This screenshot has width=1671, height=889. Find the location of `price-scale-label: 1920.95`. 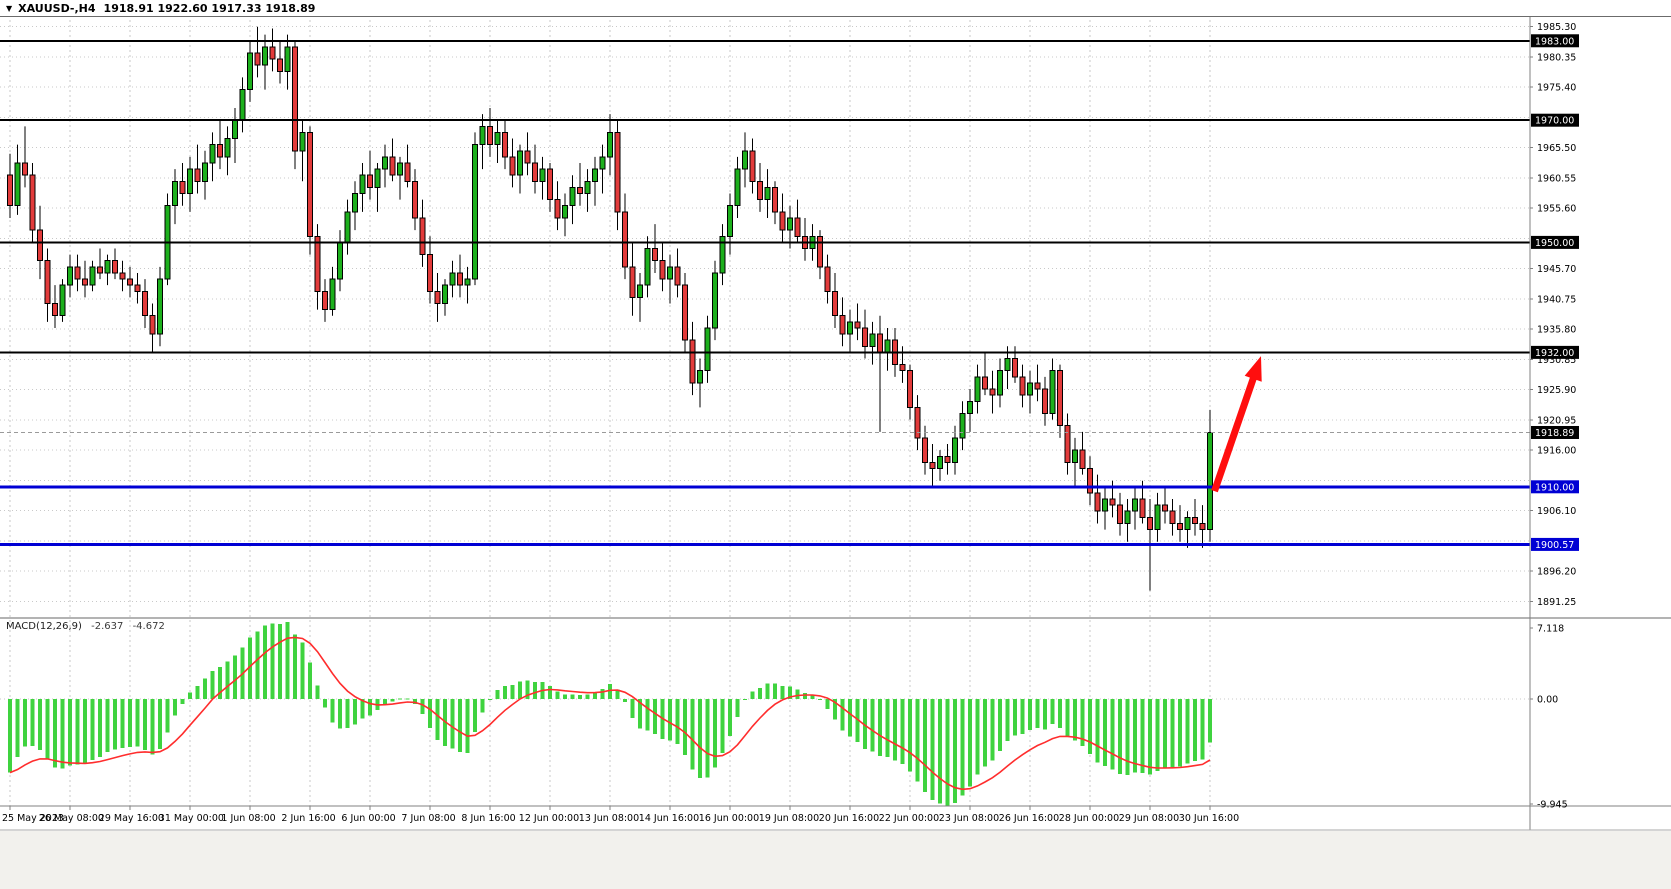

price-scale-label: 1920.95 is located at coordinates (1556, 420).